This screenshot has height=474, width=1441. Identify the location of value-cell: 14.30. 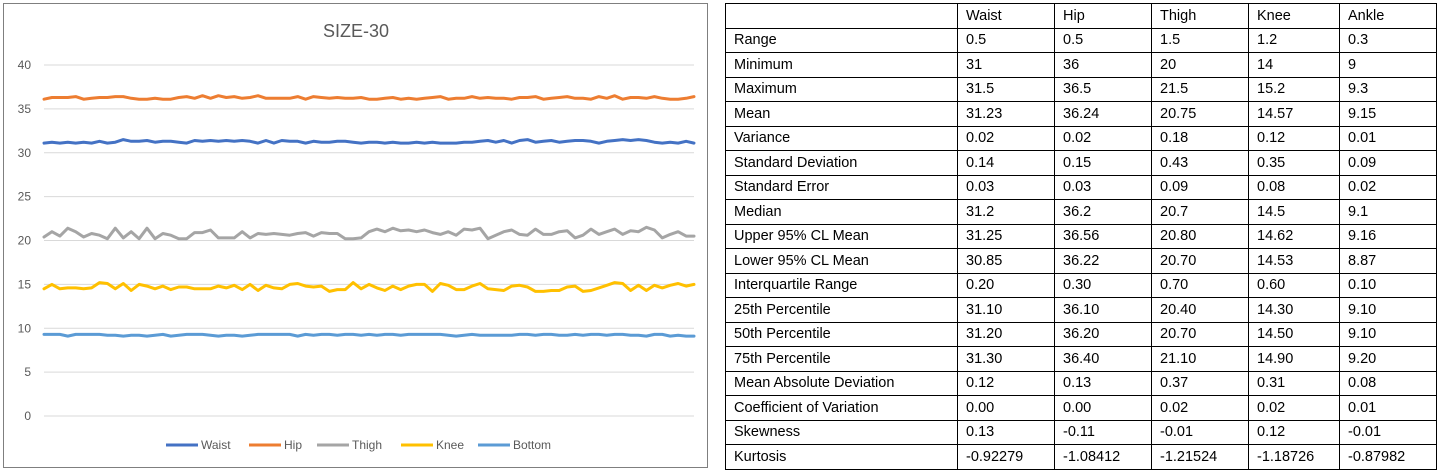
(1294, 310).